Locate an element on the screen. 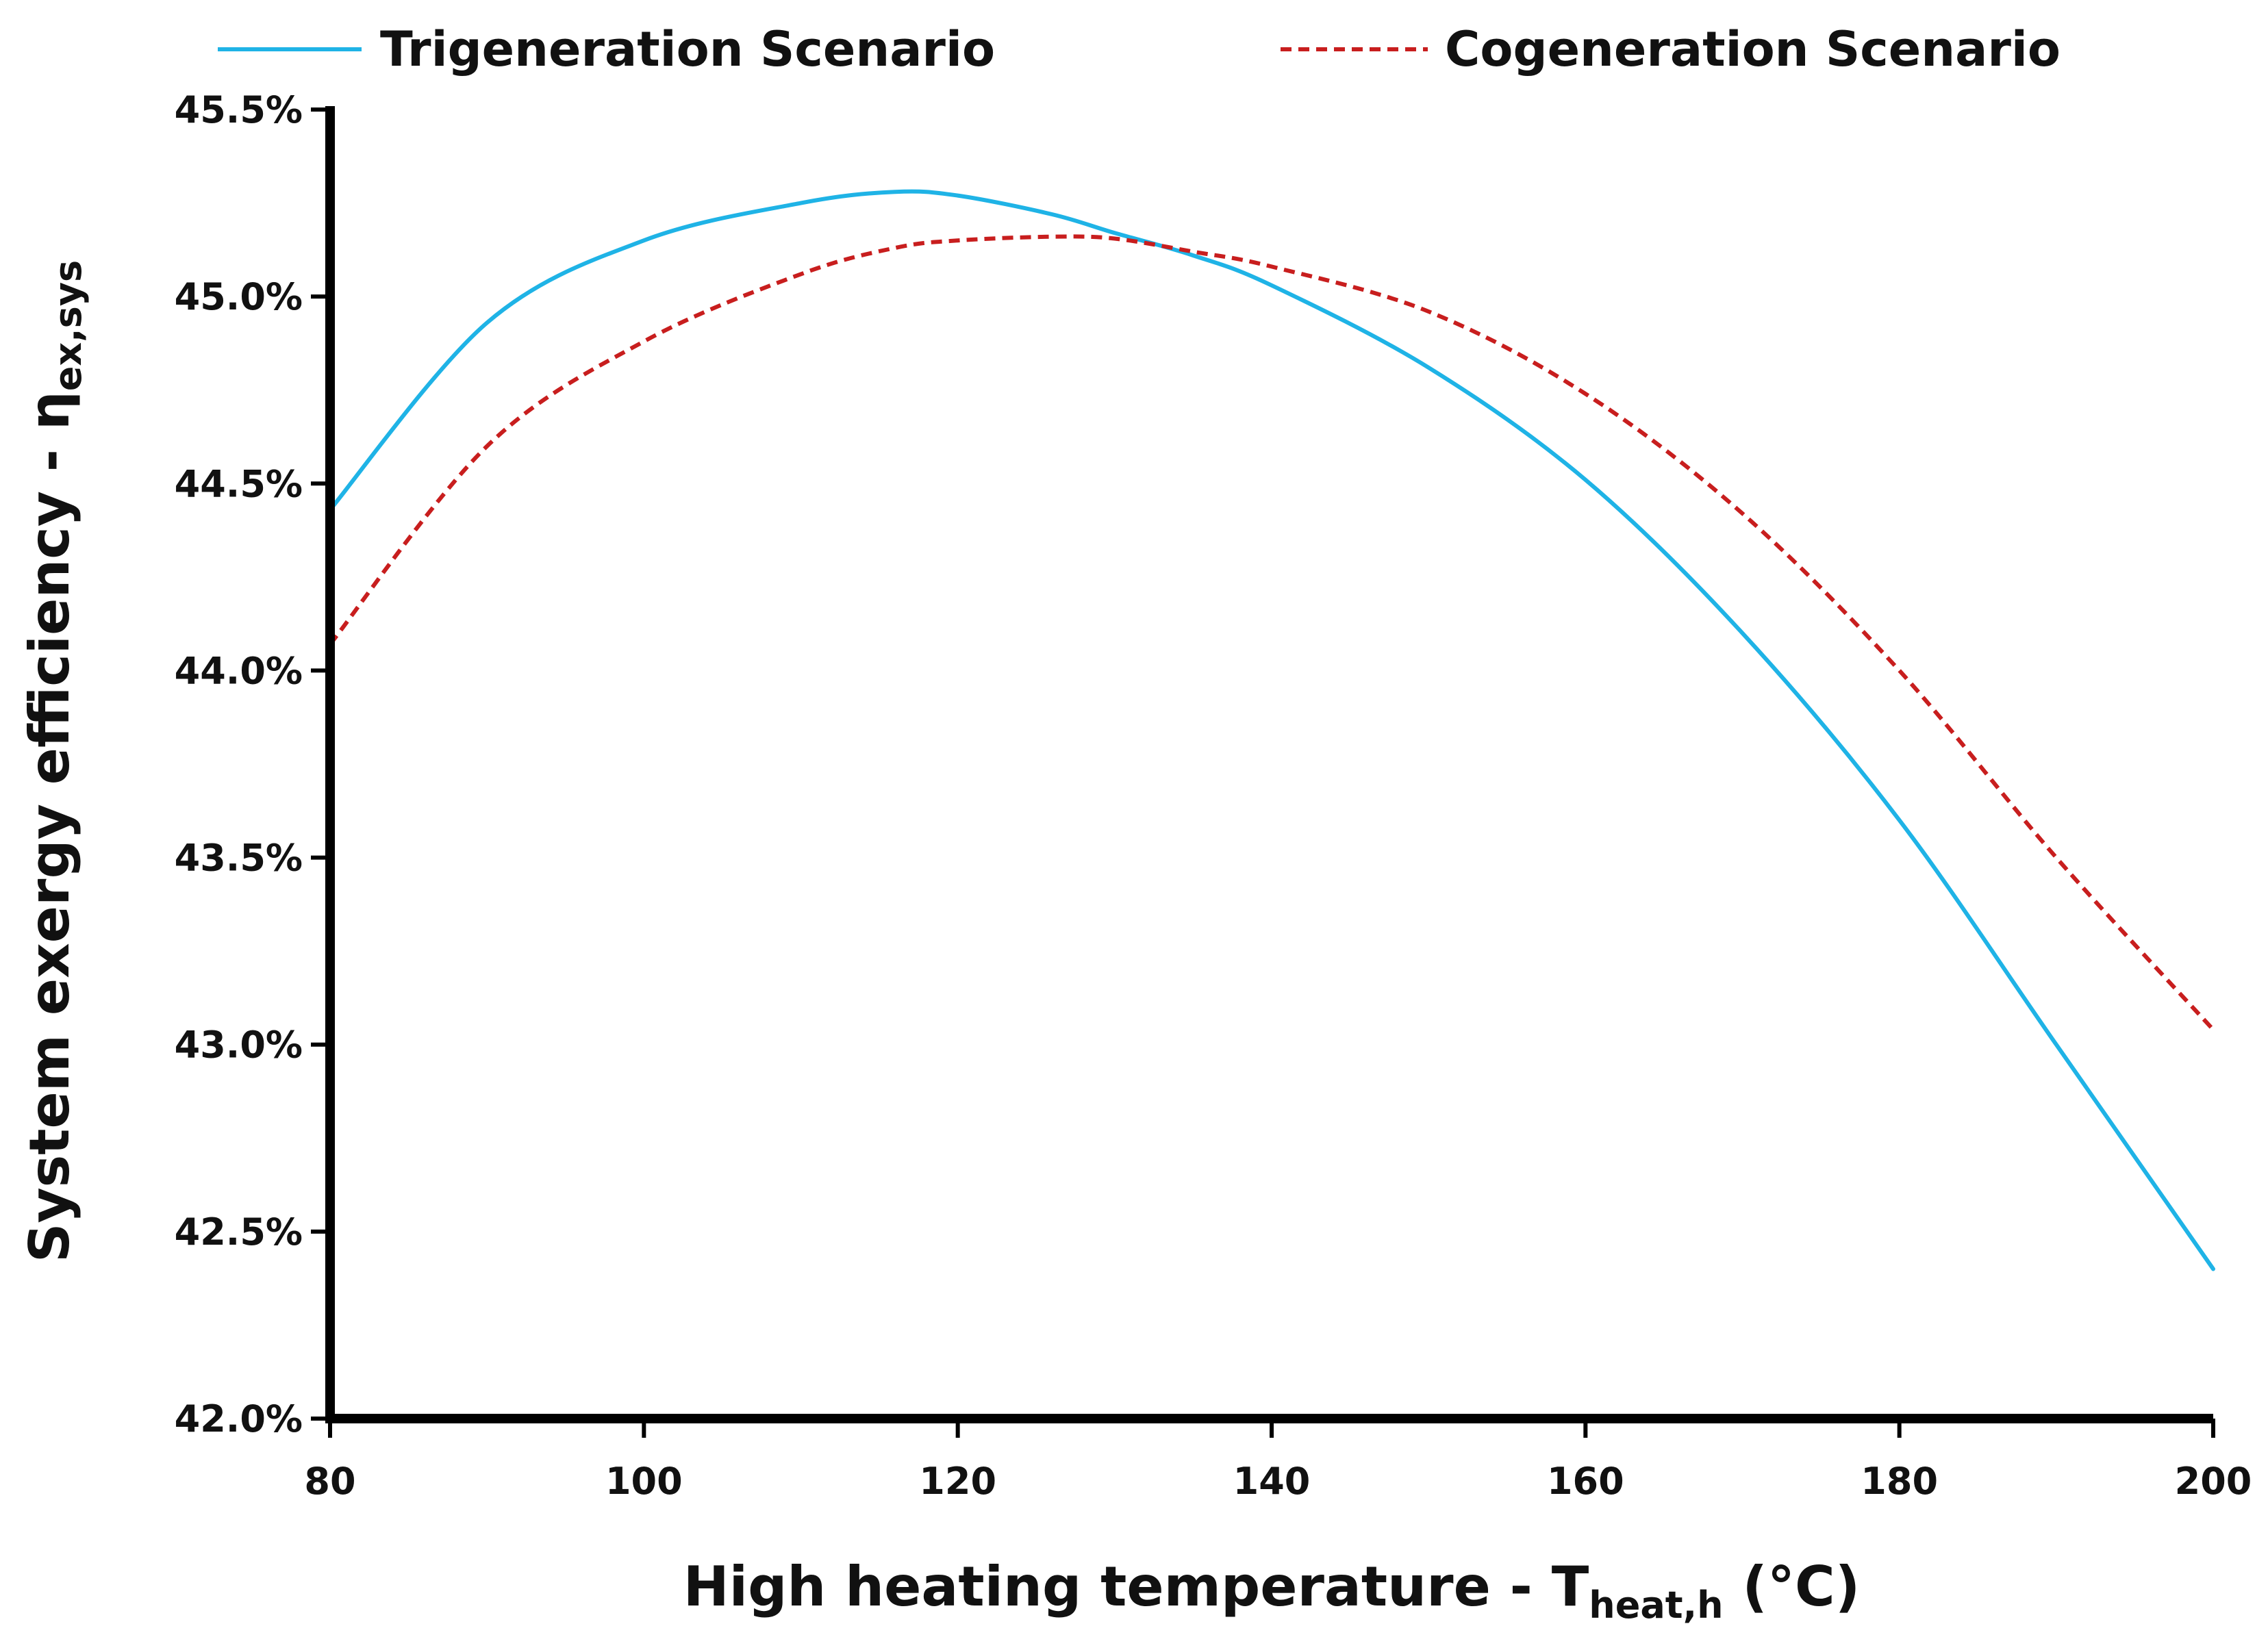  y-tick-label: 43.0% is located at coordinates (239, 1046).